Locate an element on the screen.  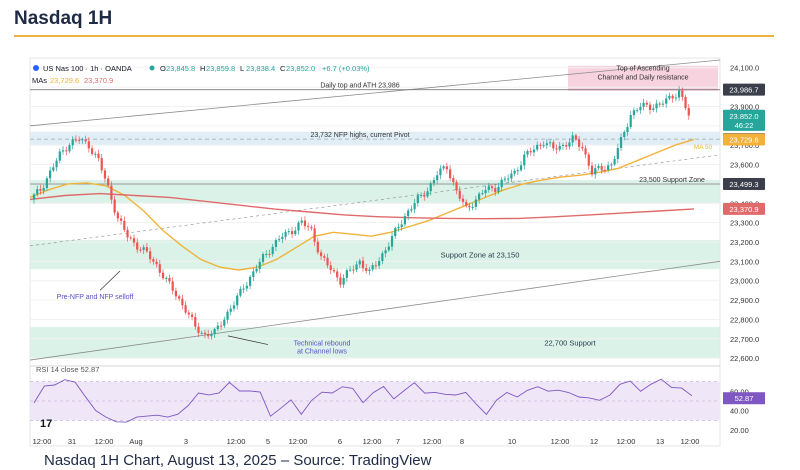
annotation-ma50: MA 50 is located at coordinates (703, 147).